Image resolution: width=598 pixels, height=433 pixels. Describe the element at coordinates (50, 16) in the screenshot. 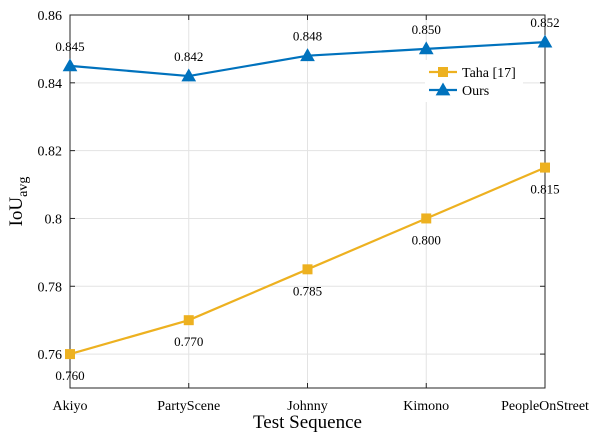

I see `y-tick-label: 0.86` at that location.